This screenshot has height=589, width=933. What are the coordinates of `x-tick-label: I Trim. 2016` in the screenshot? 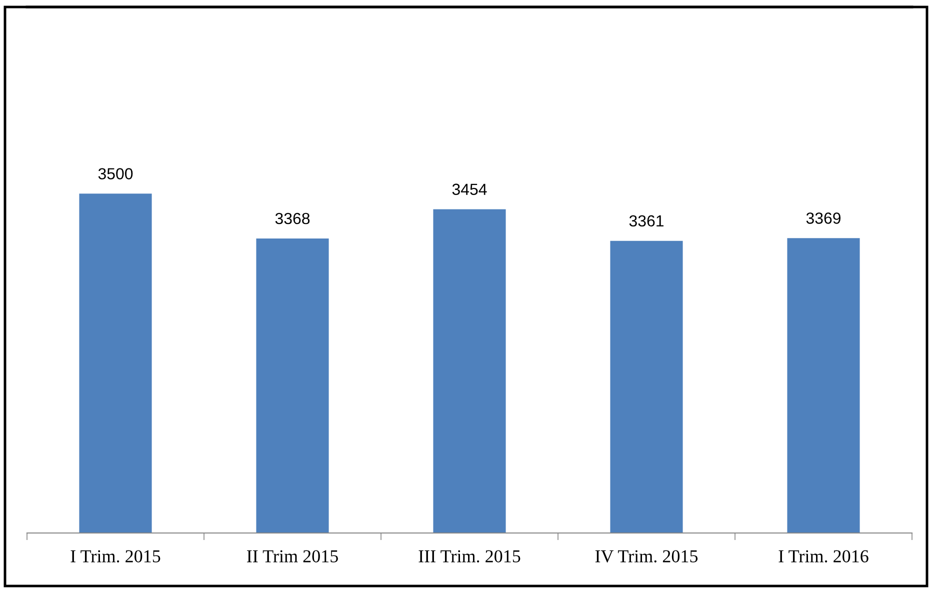 It's located at (823, 556).